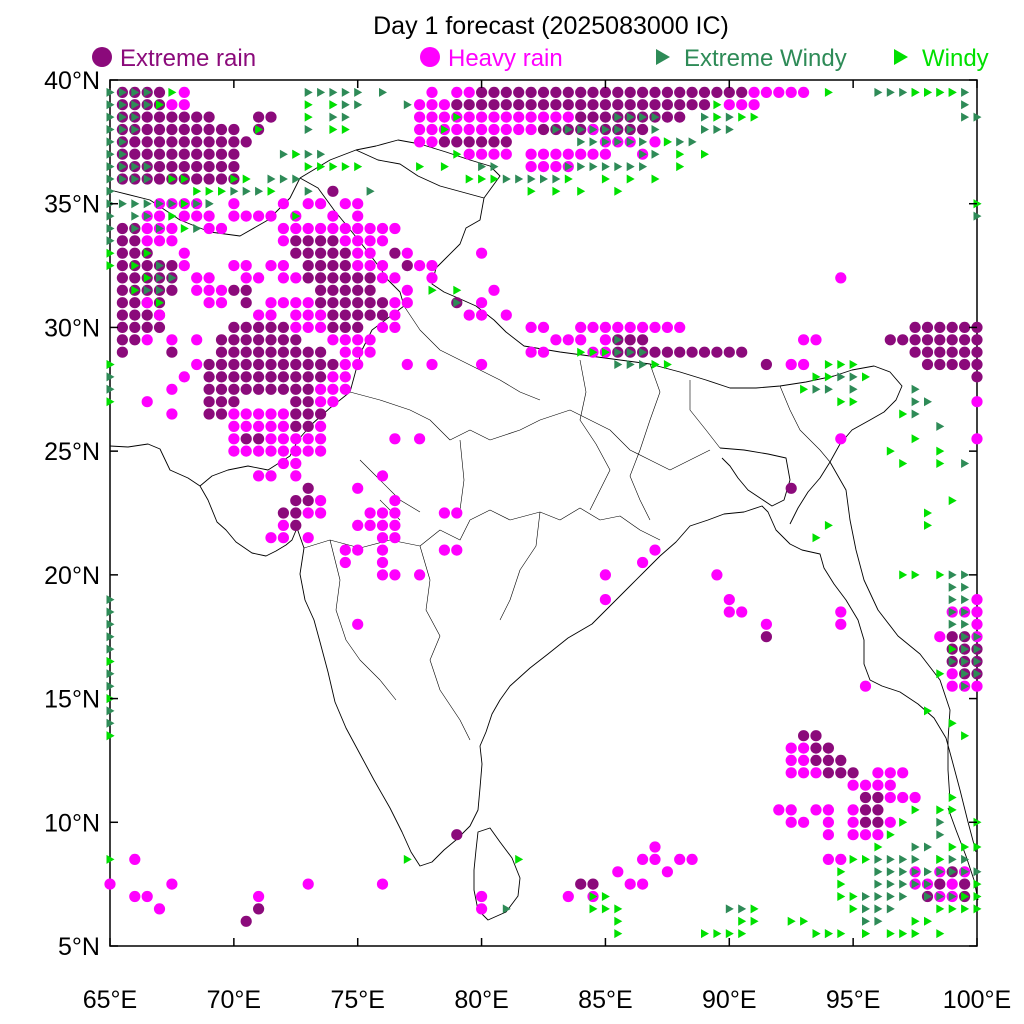 This screenshot has width=1024, height=1024. I want to click on y-tick-label: 30°N, so click(72, 328).